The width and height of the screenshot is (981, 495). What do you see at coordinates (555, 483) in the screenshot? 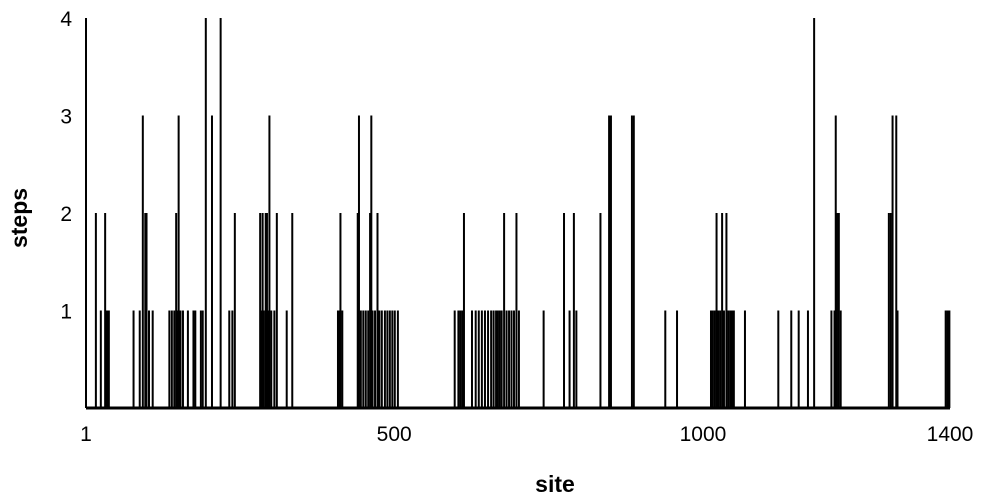
I see `x-axis-label: site` at bounding box center [555, 483].